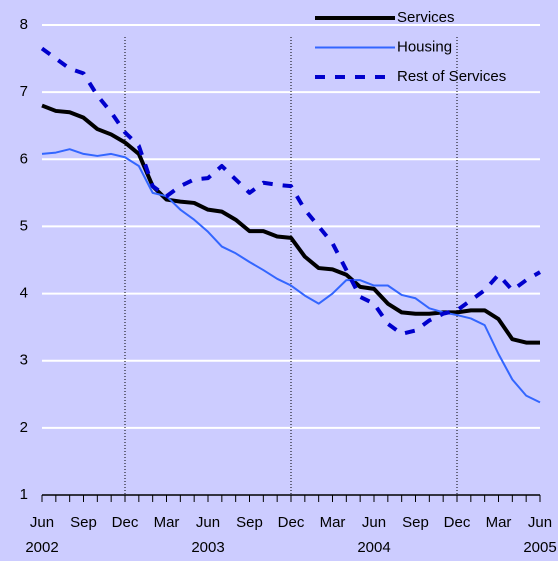 This screenshot has width=558, height=561. I want to click on y-tick-label: 2, so click(24, 427).